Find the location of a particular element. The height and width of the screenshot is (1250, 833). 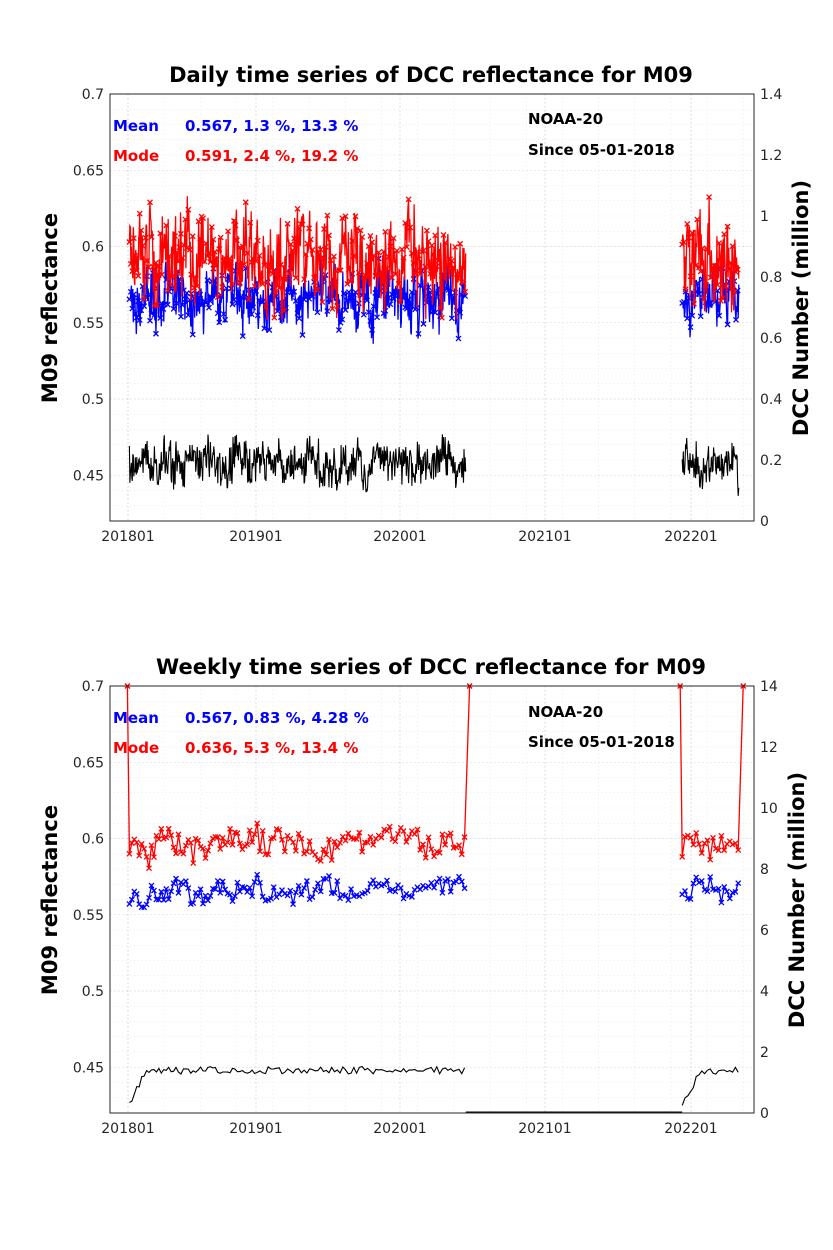

x-tick-label: 202001 is located at coordinates (399, 537).